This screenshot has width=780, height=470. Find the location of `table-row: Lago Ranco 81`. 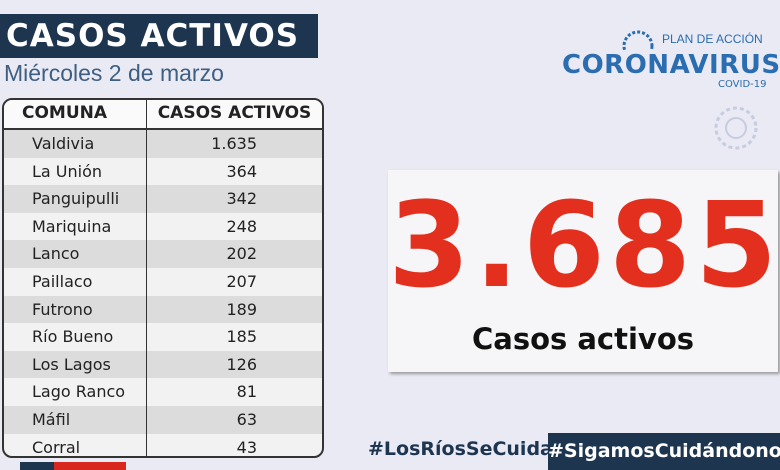

table-row: Lago Ranco 81 is located at coordinates (163, 392).